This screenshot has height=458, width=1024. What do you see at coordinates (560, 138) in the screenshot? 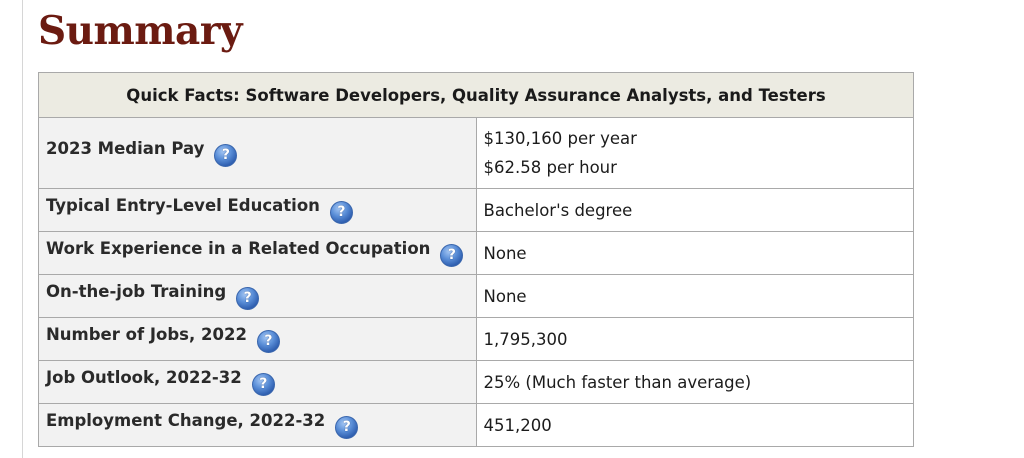
I see `median-pay-yearly: $130,160 per year` at bounding box center [560, 138].